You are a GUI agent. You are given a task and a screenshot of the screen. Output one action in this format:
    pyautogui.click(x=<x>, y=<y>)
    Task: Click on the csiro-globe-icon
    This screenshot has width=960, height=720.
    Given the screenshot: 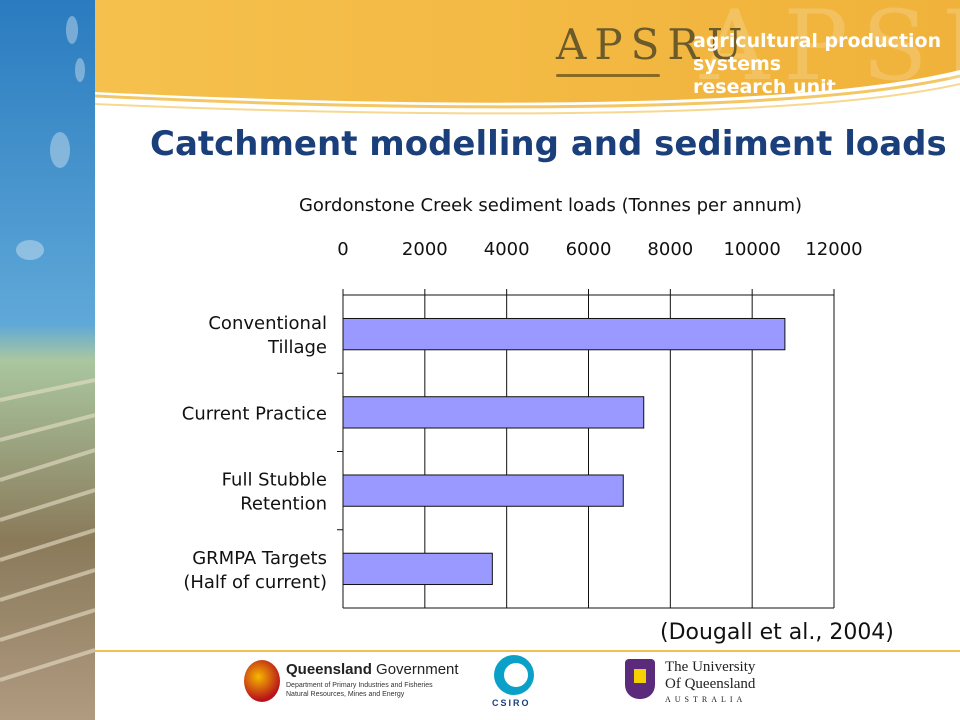 What is the action you would take?
    pyautogui.click(x=514, y=675)
    